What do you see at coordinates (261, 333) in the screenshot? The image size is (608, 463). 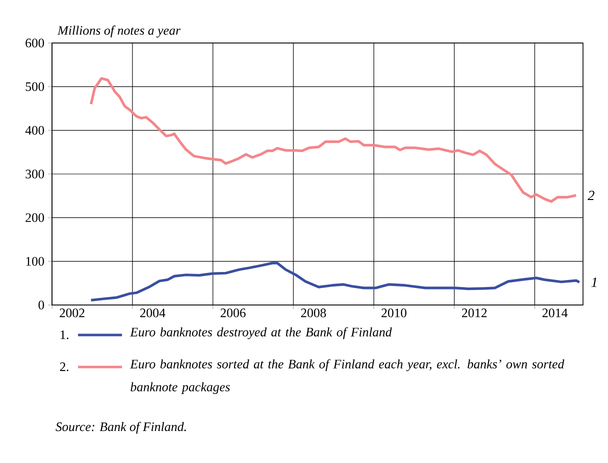 I see `legend-label: Euro banknotes destroyed at the Bank of Finland` at bounding box center [261, 333].